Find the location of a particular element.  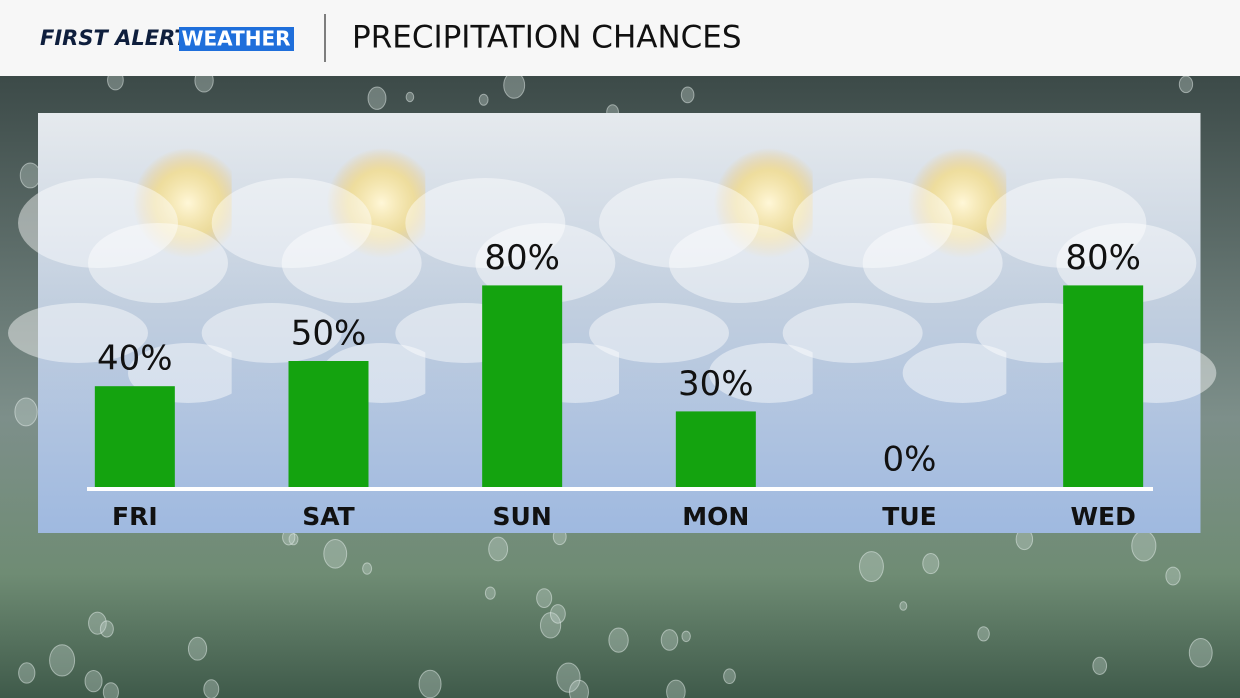

x-tick-label: SUN is located at coordinates (522, 516).